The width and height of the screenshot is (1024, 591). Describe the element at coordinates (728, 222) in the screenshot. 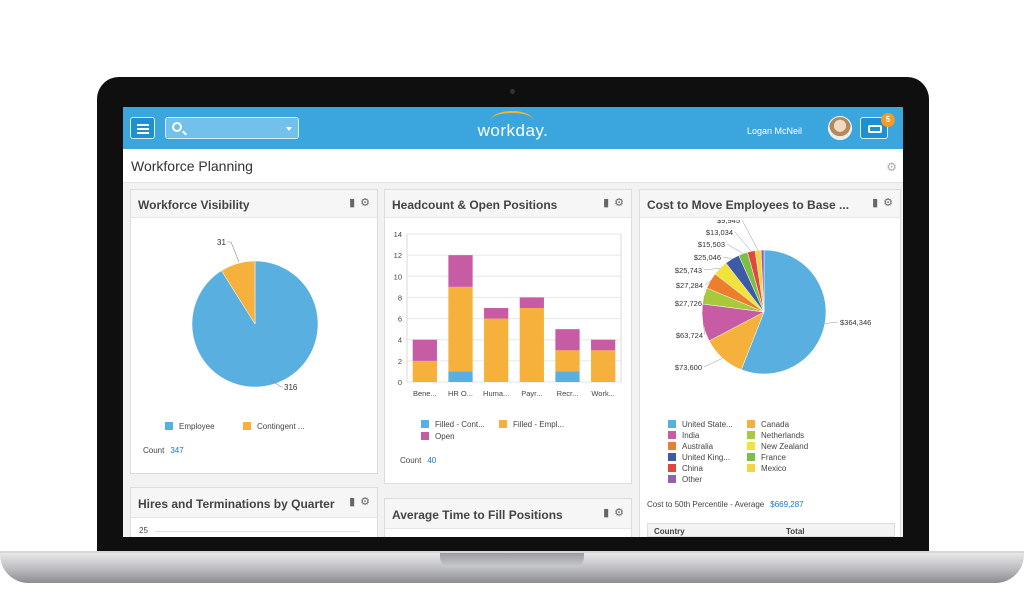

I see `data-label: $9,945` at that location.